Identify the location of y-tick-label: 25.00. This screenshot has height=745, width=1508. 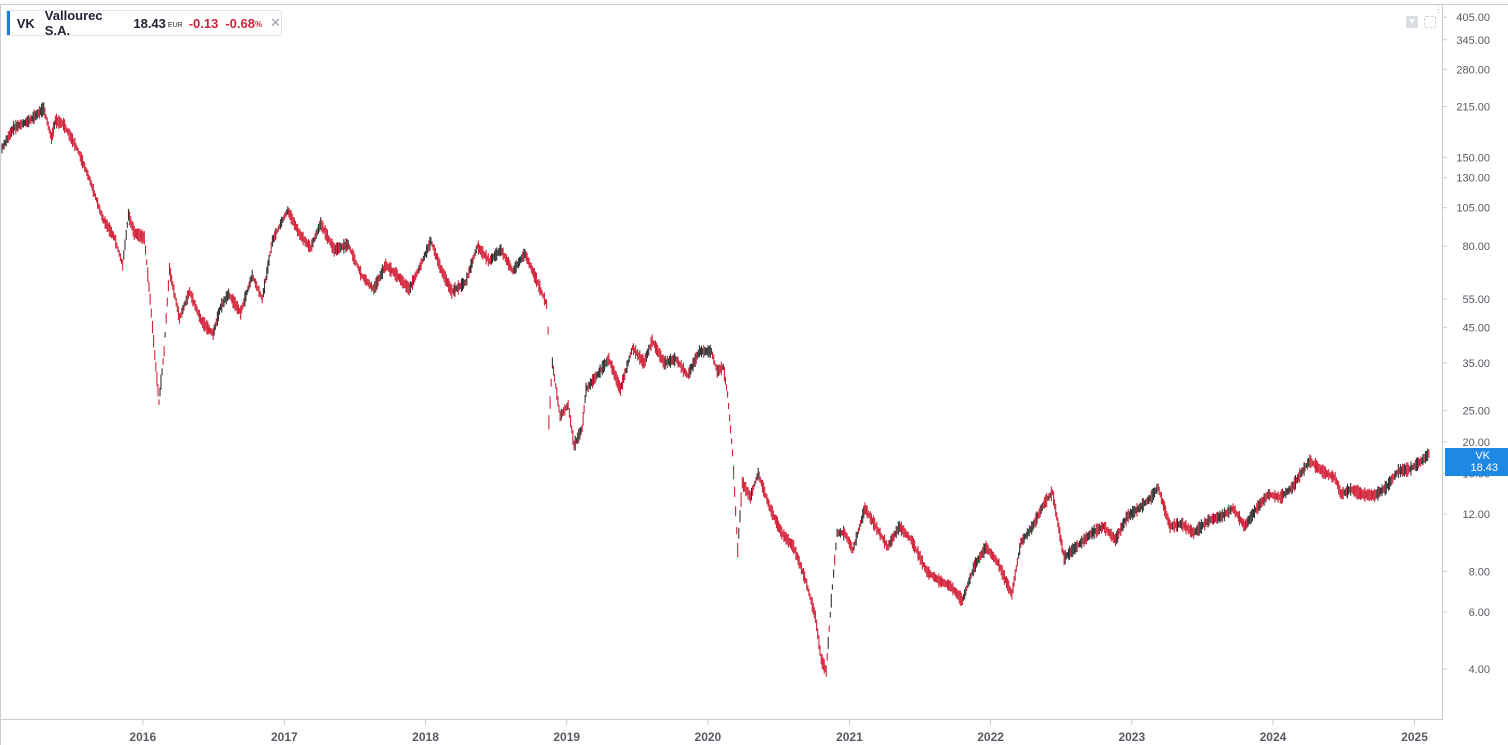
(1476, 411).